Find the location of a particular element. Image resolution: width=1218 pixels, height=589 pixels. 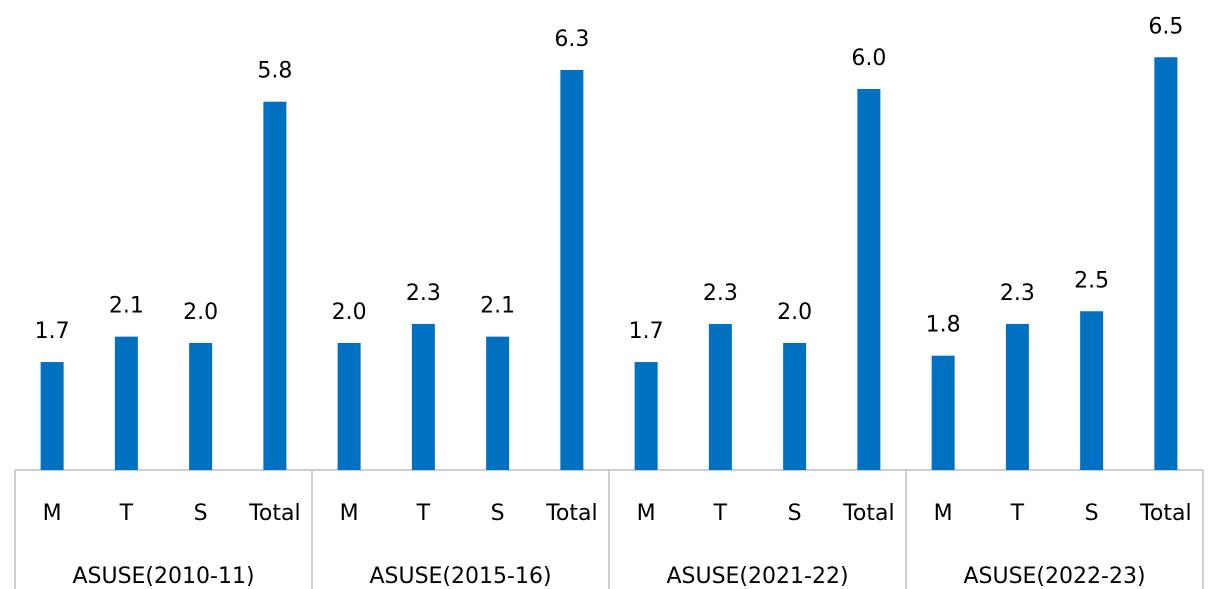

data-label: 6.3 is located at coordinates (571, 39).